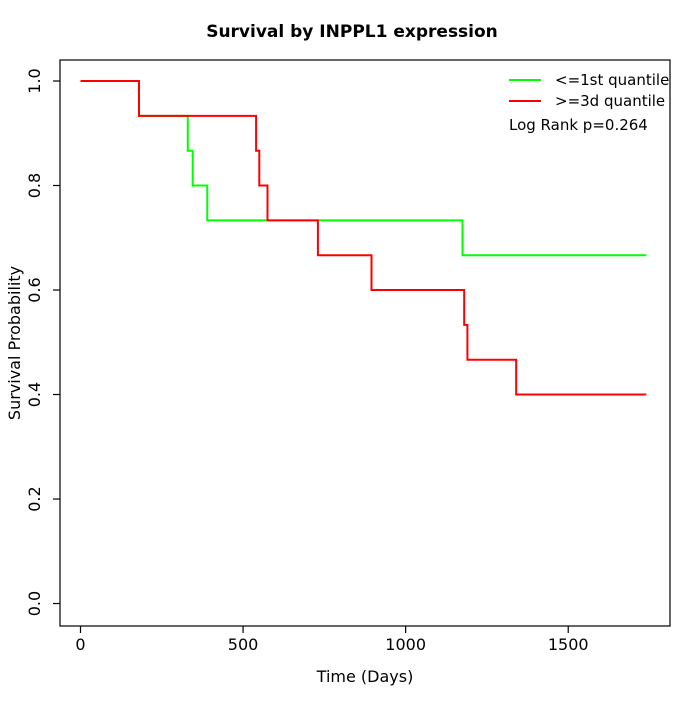 The width and height of the screenshot is (700, 704). Describe the element at coordinates (405, 644) in the screenshot. I see `x-tick-label: 1000` at that location.